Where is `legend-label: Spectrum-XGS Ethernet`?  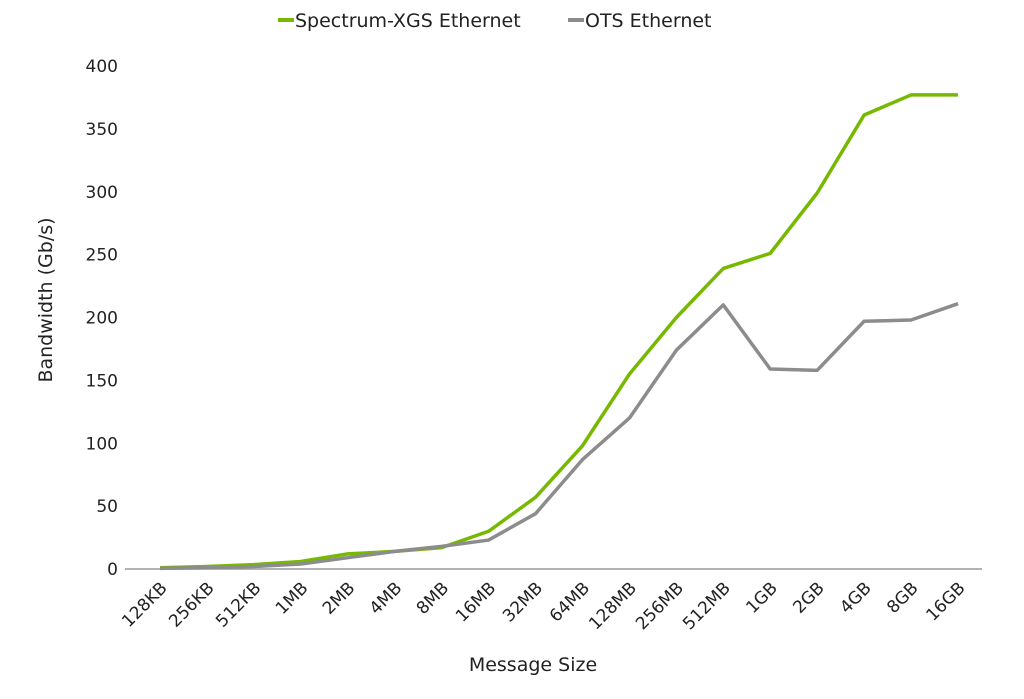 legend-label: Spectrum-XGS Ethernet is located at coordinates (408, 21).